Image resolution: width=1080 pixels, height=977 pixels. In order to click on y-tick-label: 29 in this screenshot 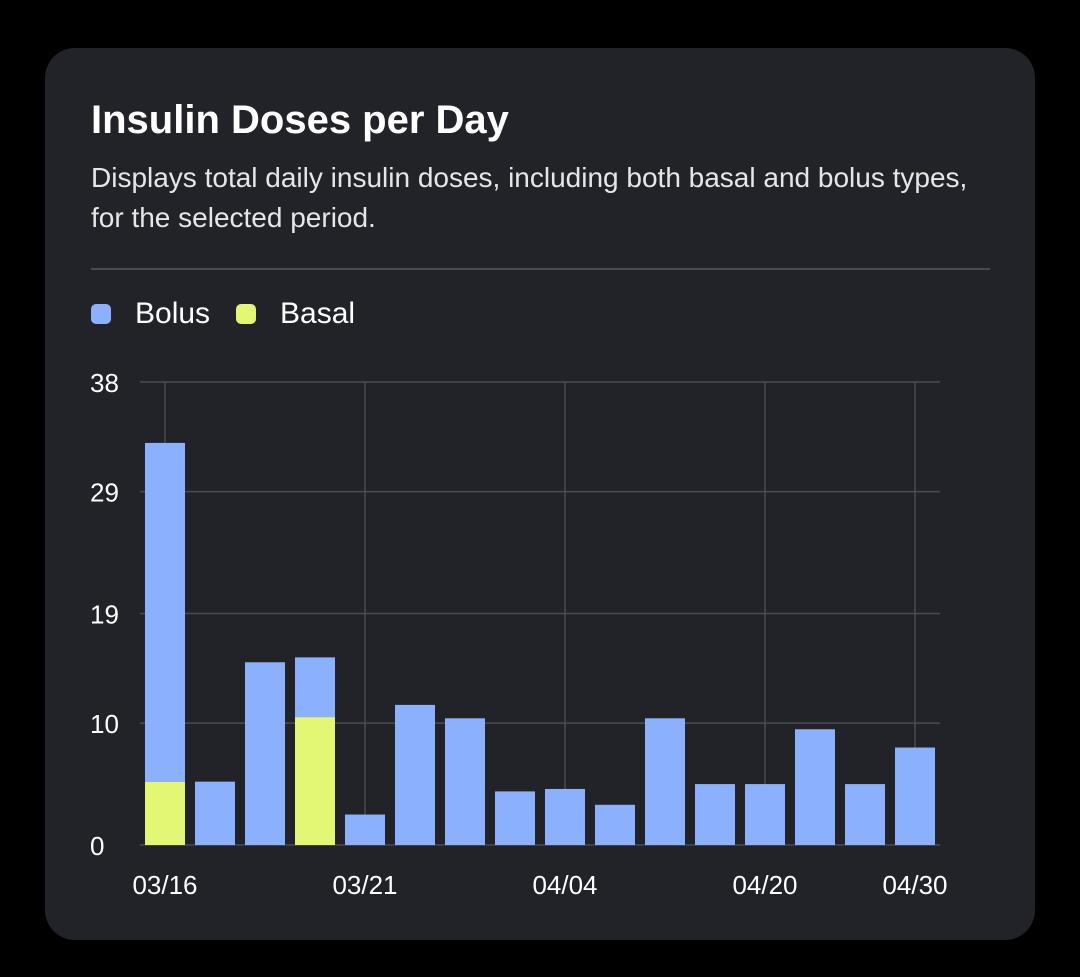, I will do `click(104, 493)`.